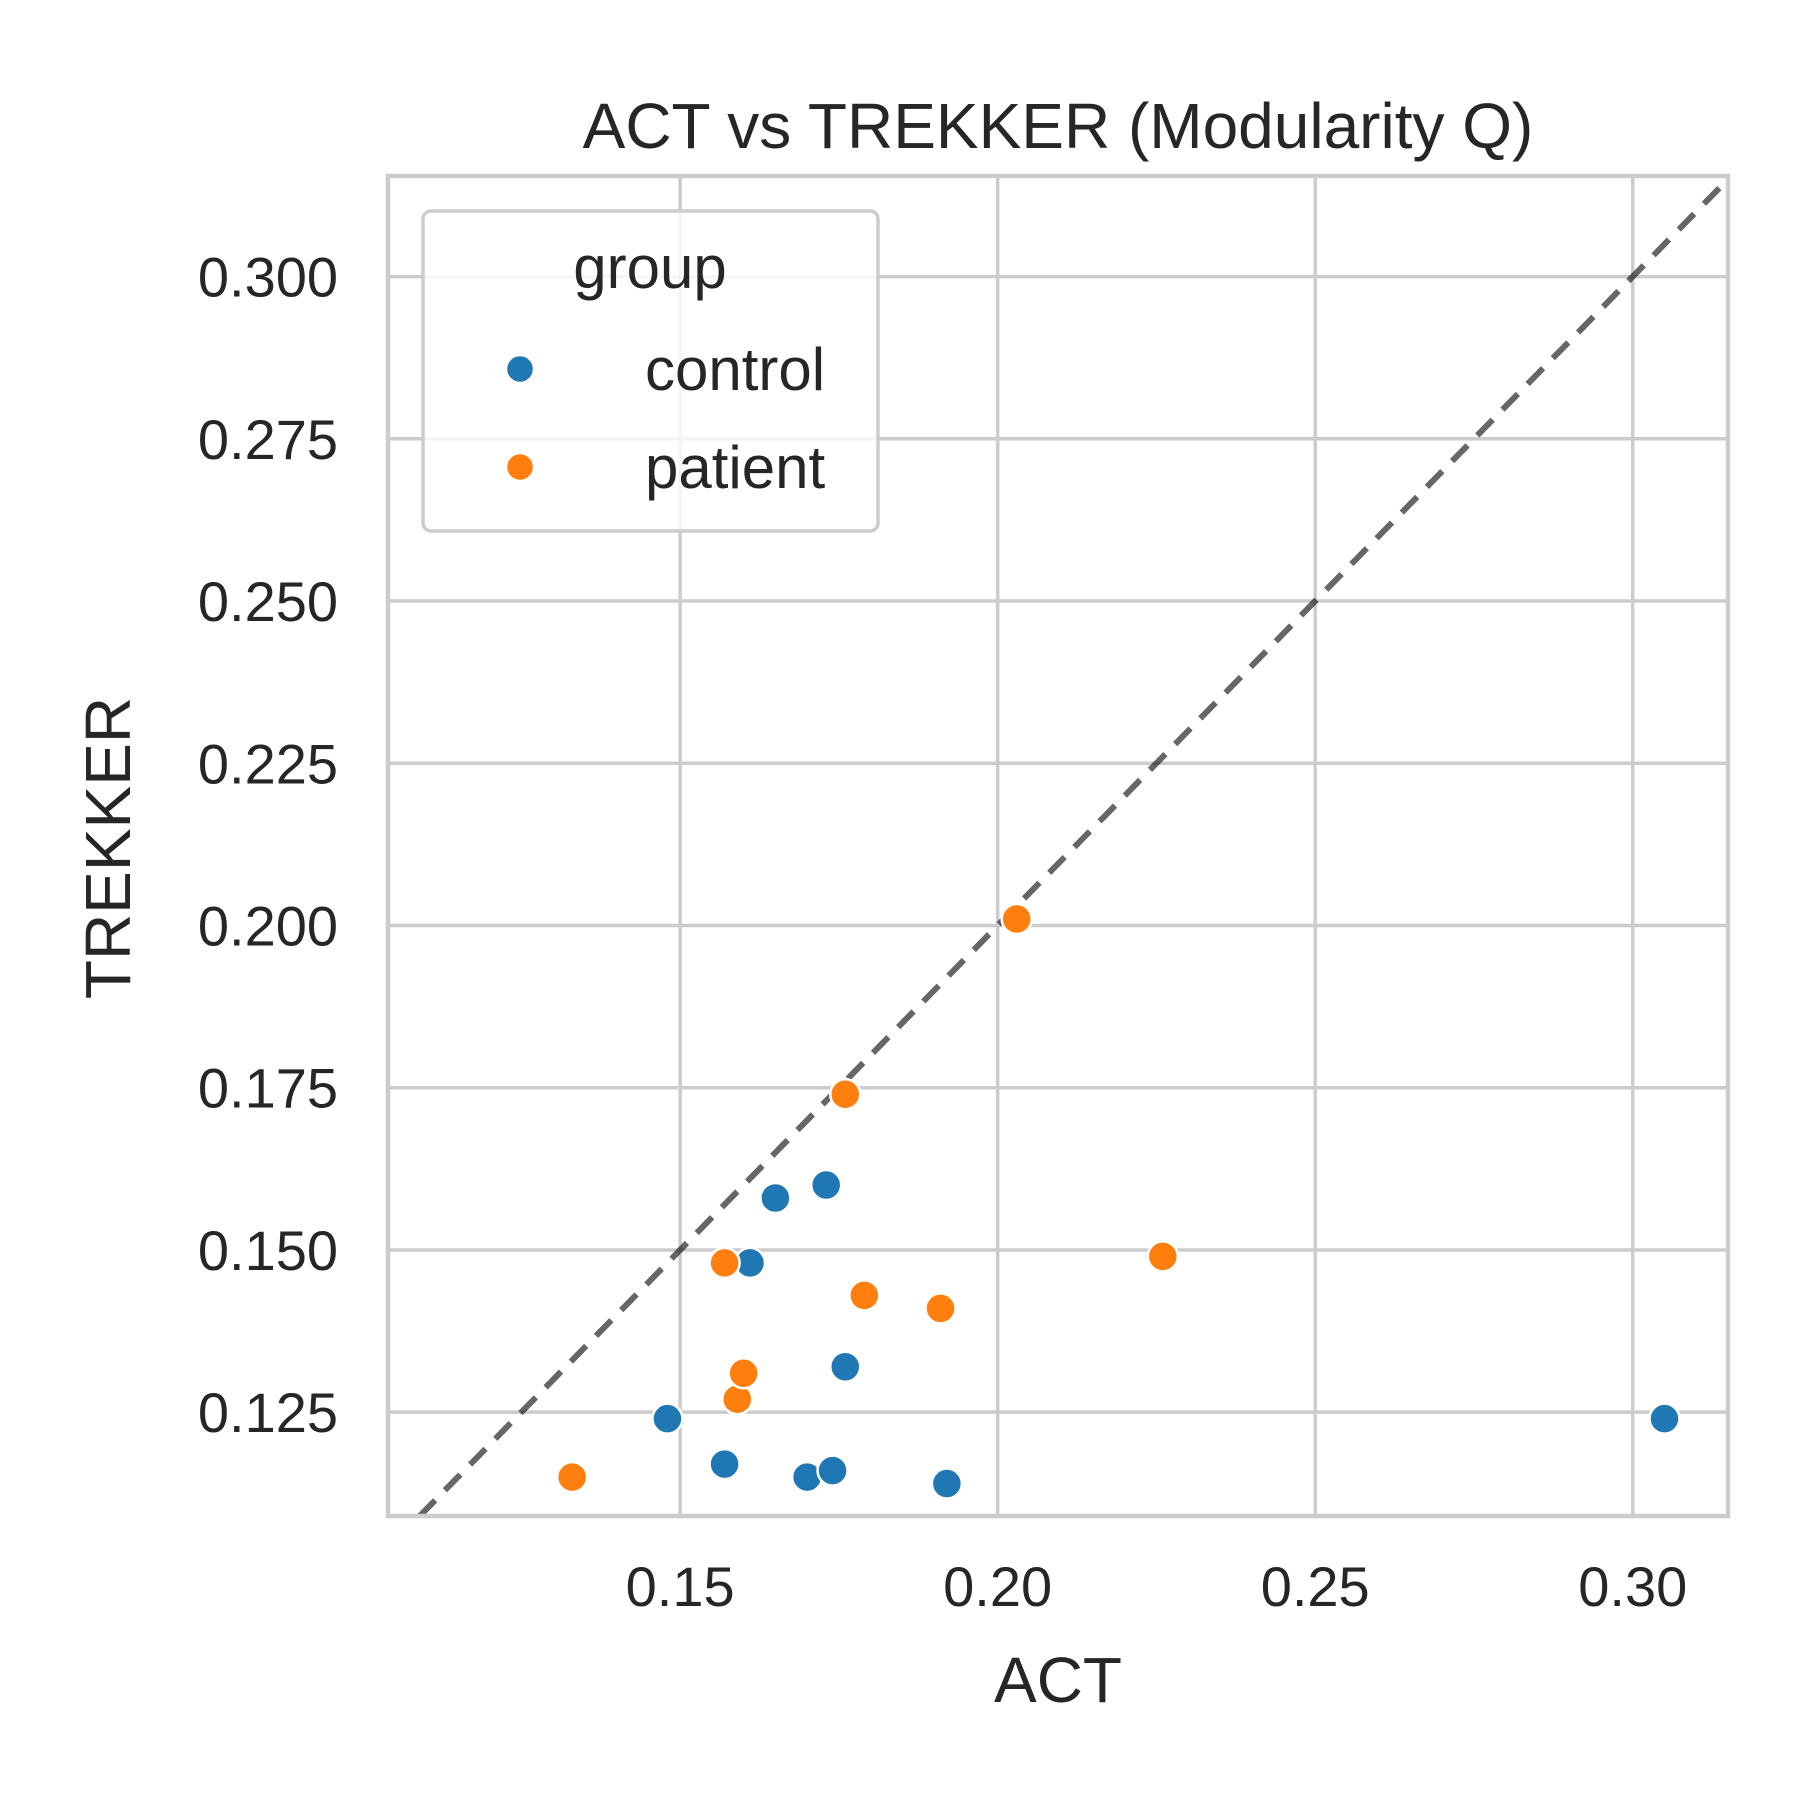 Image resolution: width=1800 pixels, height=1800 pixels. Describe the element at coordinates (268, 601) in the screenshot. I see `y-tick-label: 0.250` at that location.